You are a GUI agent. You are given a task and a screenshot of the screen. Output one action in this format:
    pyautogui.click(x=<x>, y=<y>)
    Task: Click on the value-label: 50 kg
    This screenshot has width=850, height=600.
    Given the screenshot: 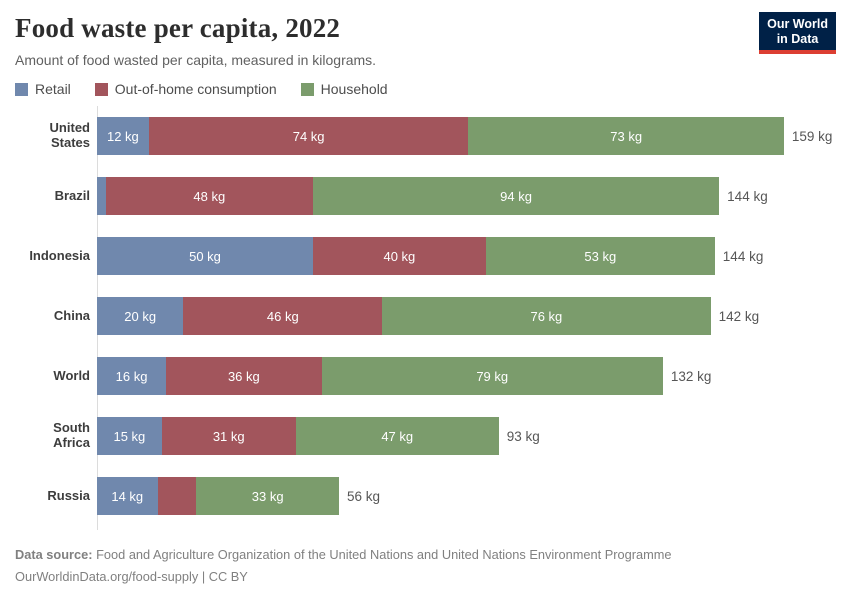 What is the action you would take?
    pyautogui.click(x=205, y=256)
    